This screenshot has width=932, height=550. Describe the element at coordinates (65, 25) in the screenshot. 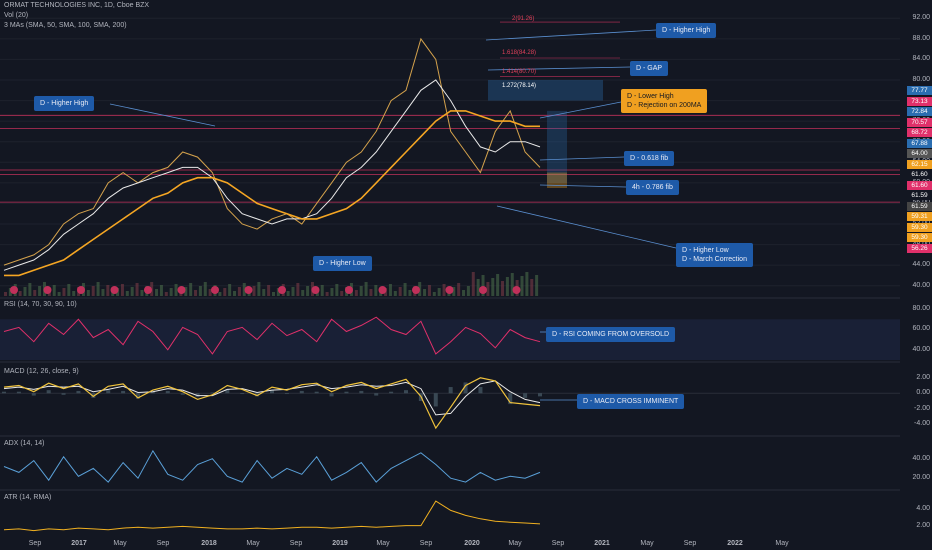

I see `moving-averages-label: 3 MAs (SMA, 50, SMA, 100, SMA, 200)` at that location.